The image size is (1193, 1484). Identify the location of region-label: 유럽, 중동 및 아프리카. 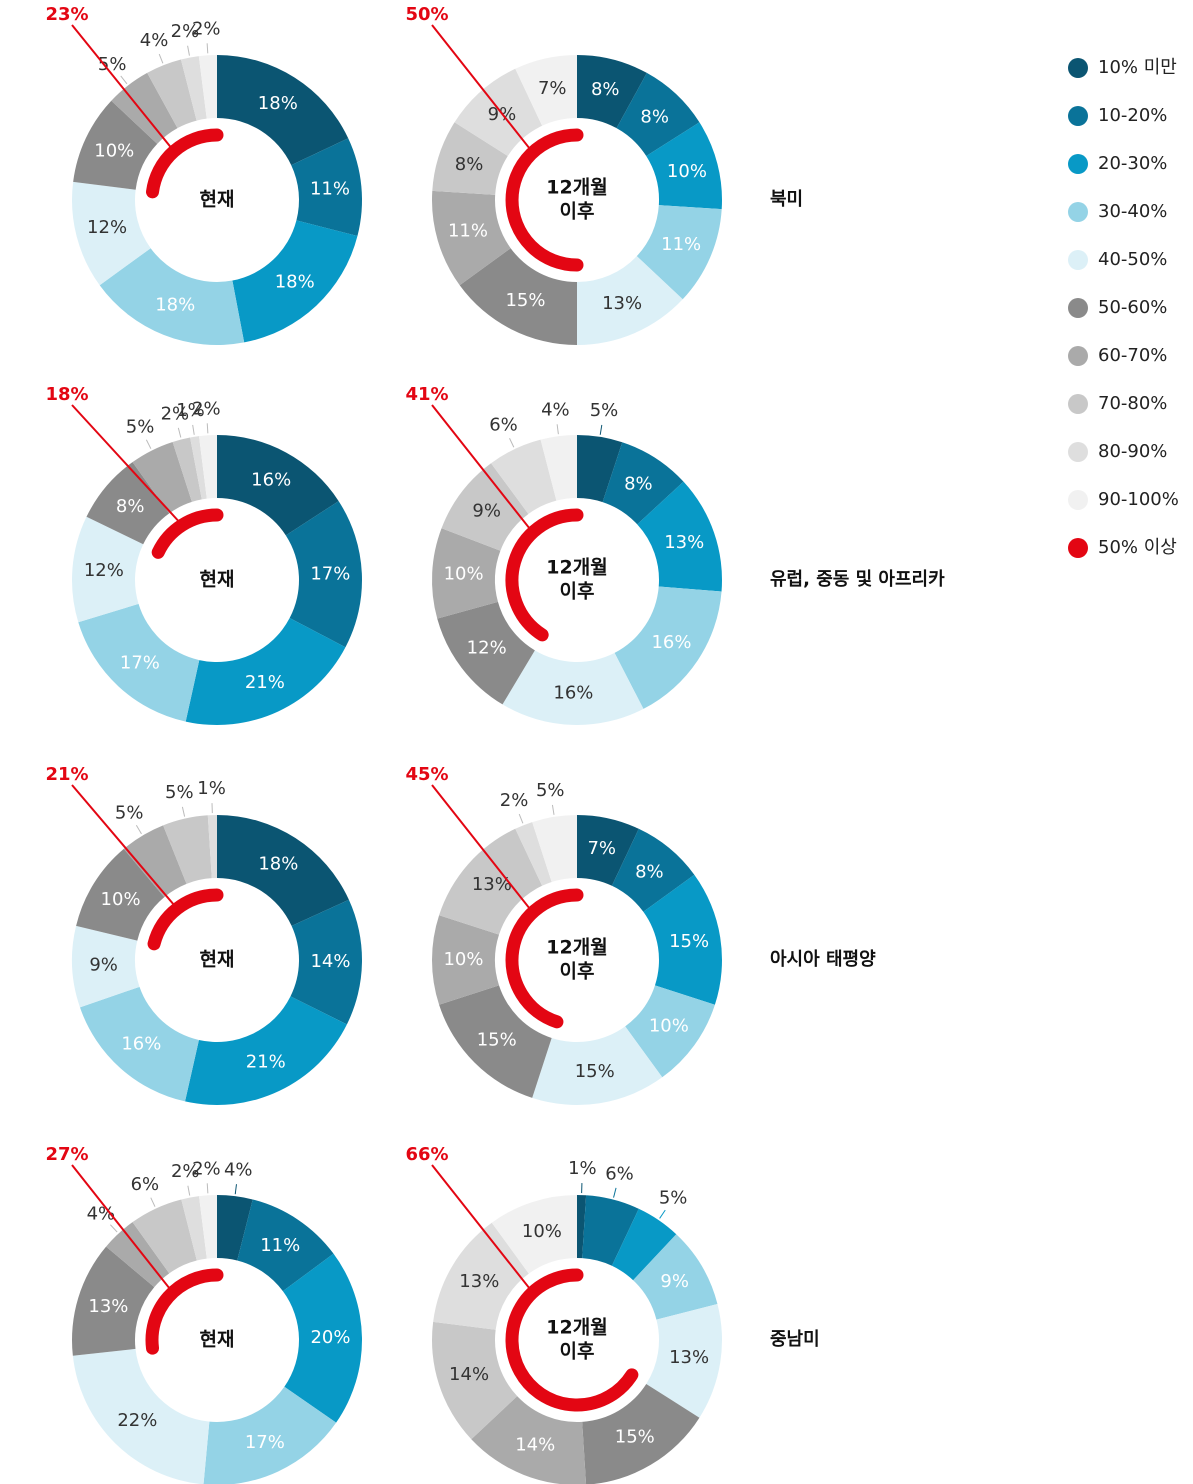
(857, 579).